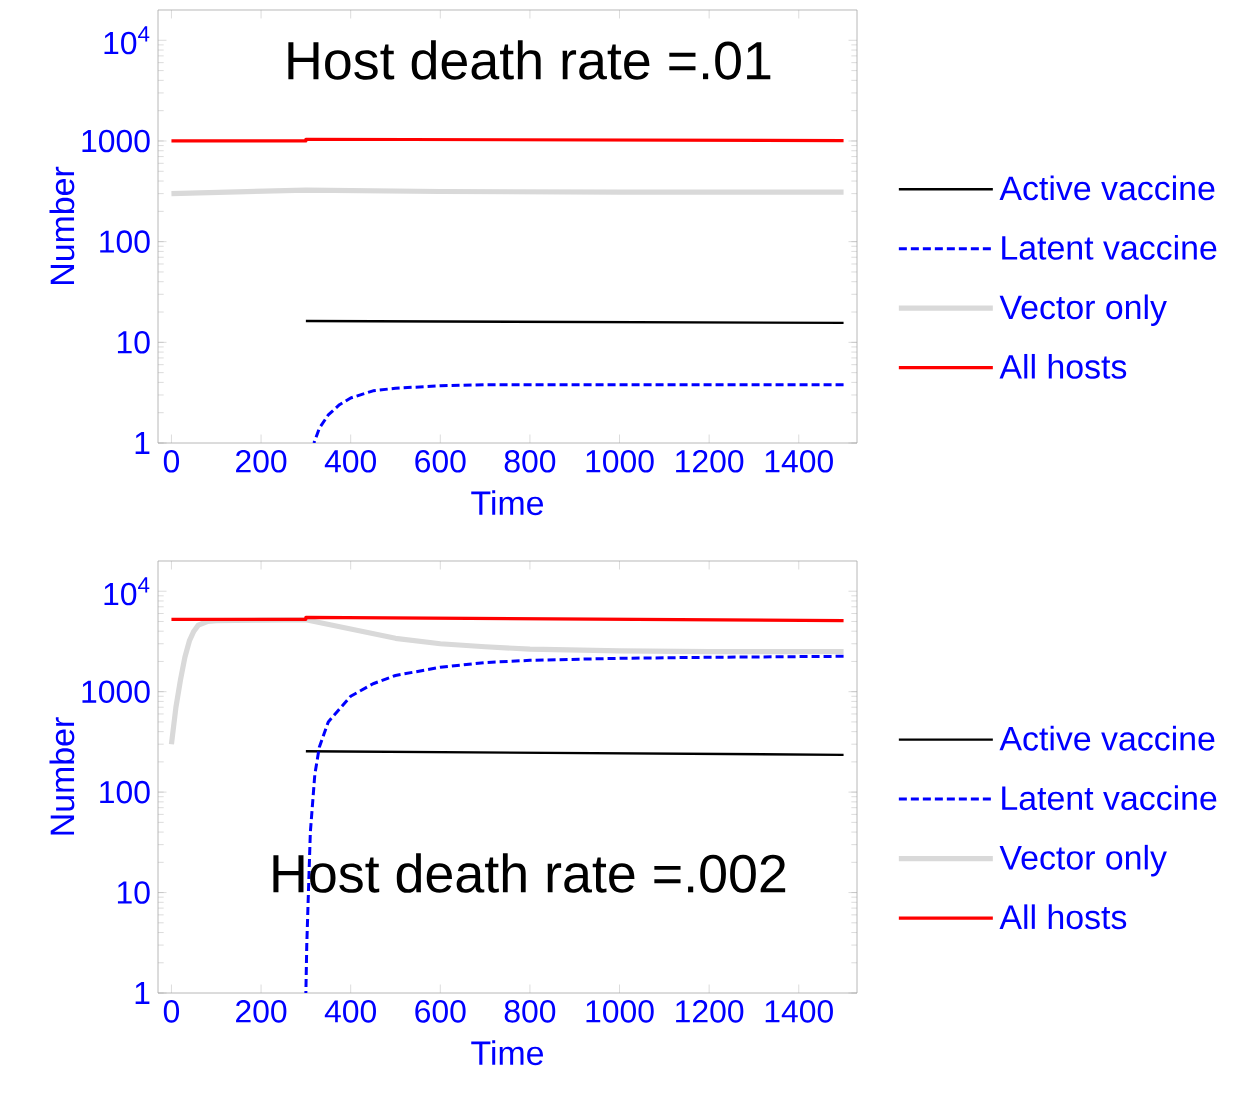 This screenshot has height=1095, width=1258. What do you see at coordinates (529, 60) in the screenshot?
I see `chart-title: Host death rate =.01` at bounding box center [529, 60].